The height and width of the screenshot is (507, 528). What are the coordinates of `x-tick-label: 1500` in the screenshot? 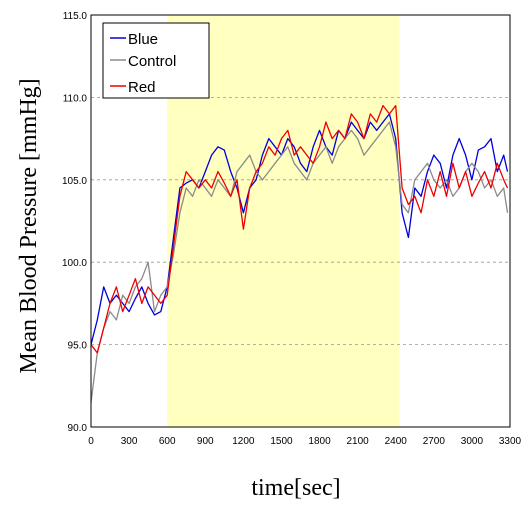 It's located at (281, 441).